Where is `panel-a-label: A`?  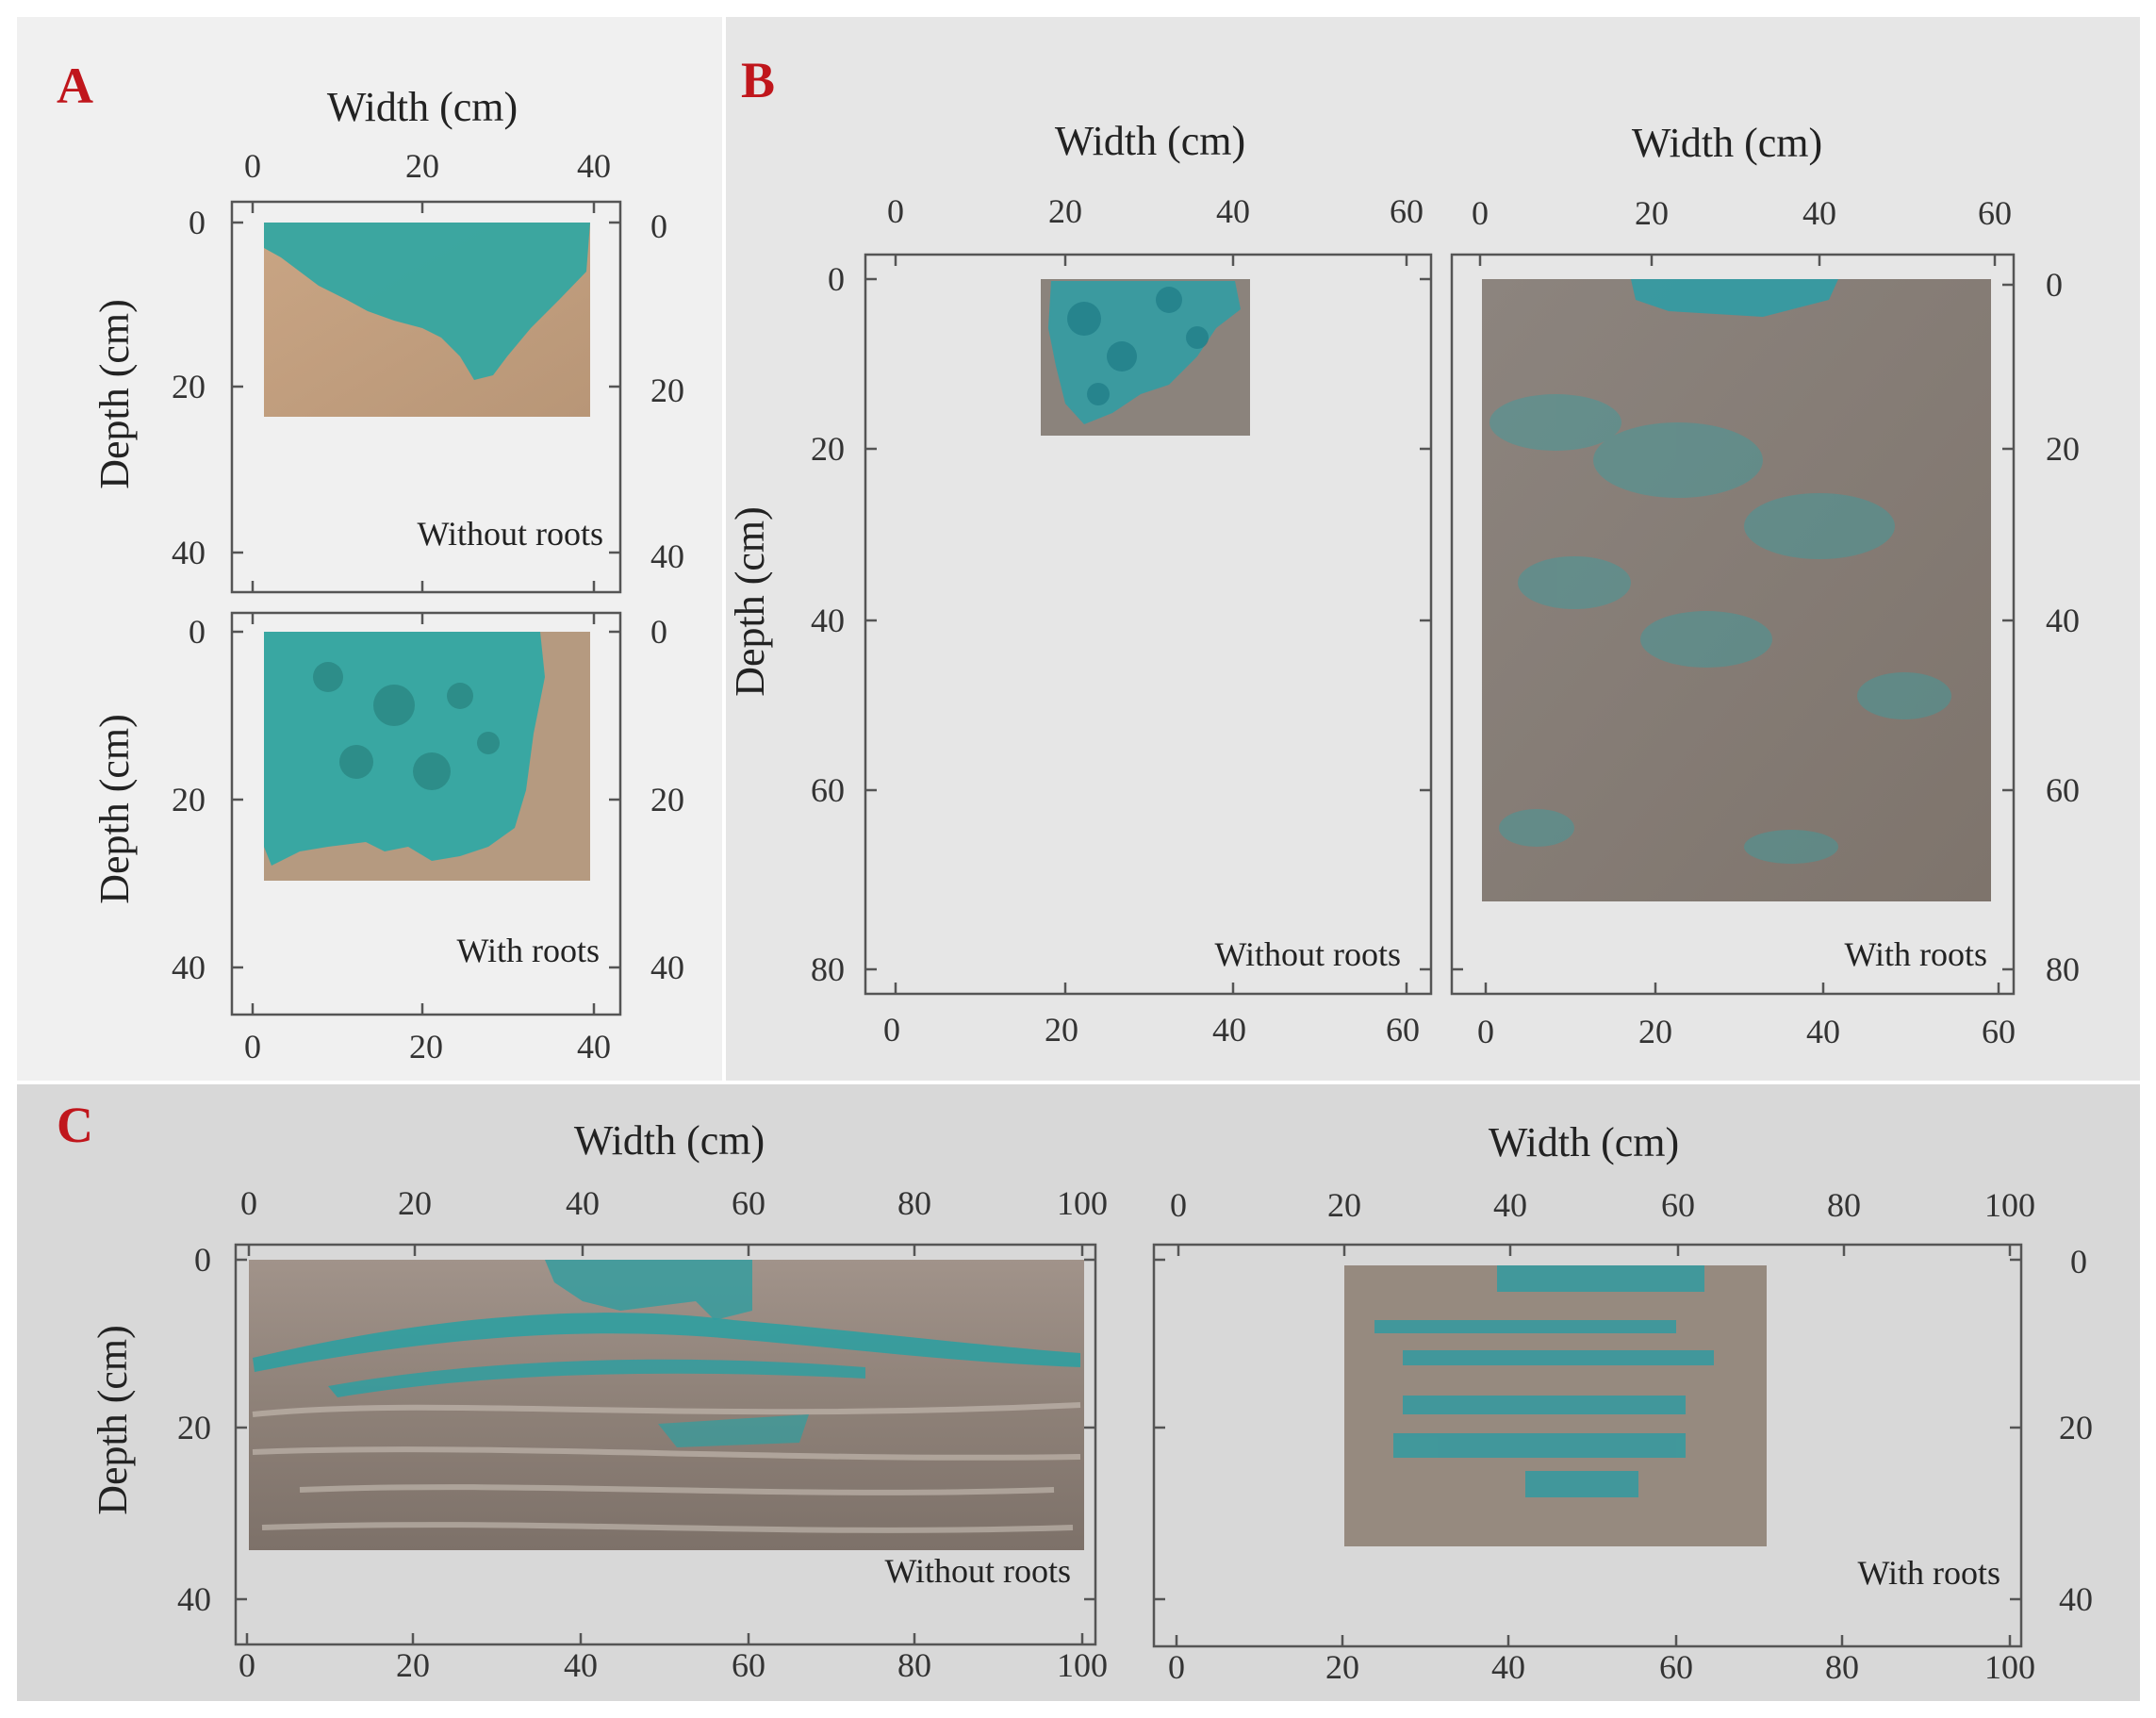 panel-a-label: A is located at coordinates (75, 86).